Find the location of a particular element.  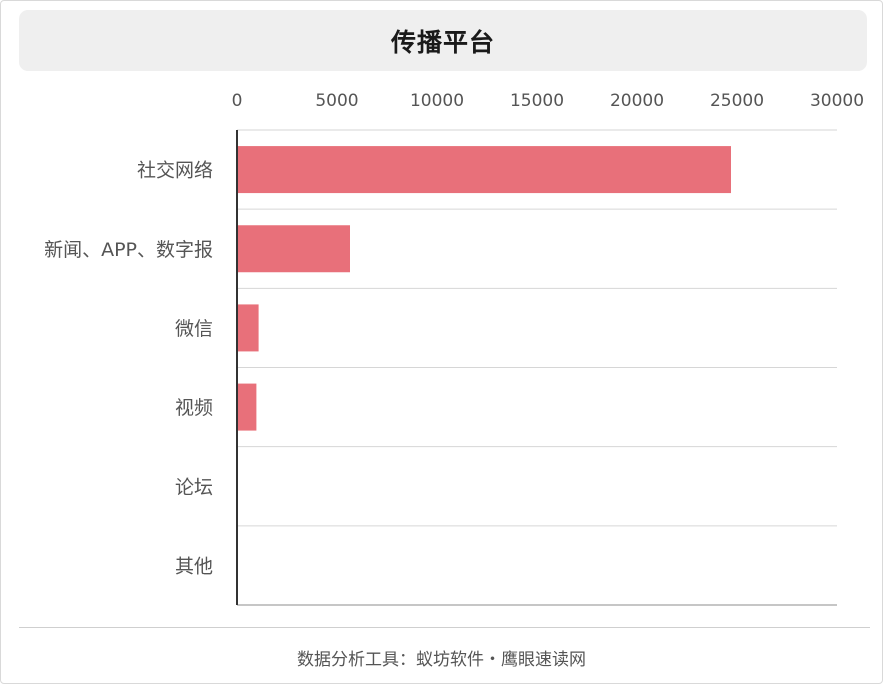

x-tick-label: 30000 is located at coordinates (837, 101).